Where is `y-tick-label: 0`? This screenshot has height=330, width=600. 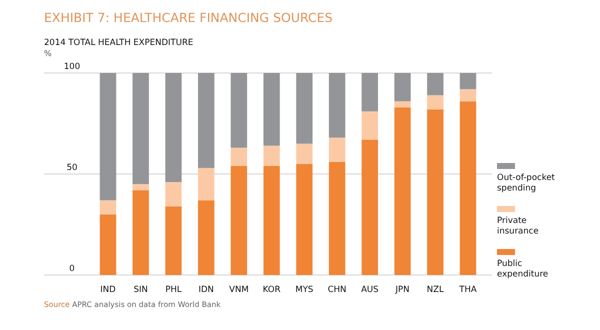 y-tick-label: 0 is located at coordinates (72, 269).